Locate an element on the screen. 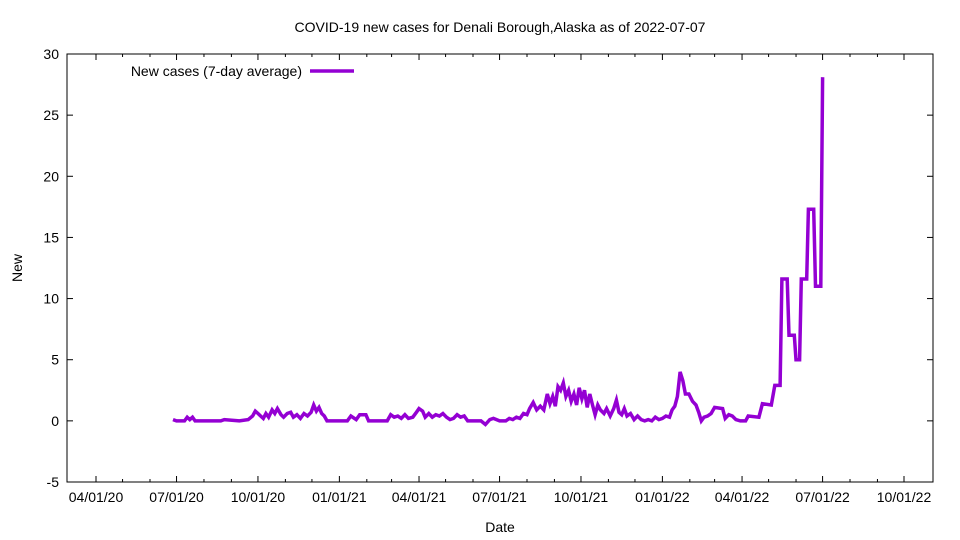 The height and width of the screenshot is (540, 960). y-tick-label: 15 is located at coordinates (51, 237).